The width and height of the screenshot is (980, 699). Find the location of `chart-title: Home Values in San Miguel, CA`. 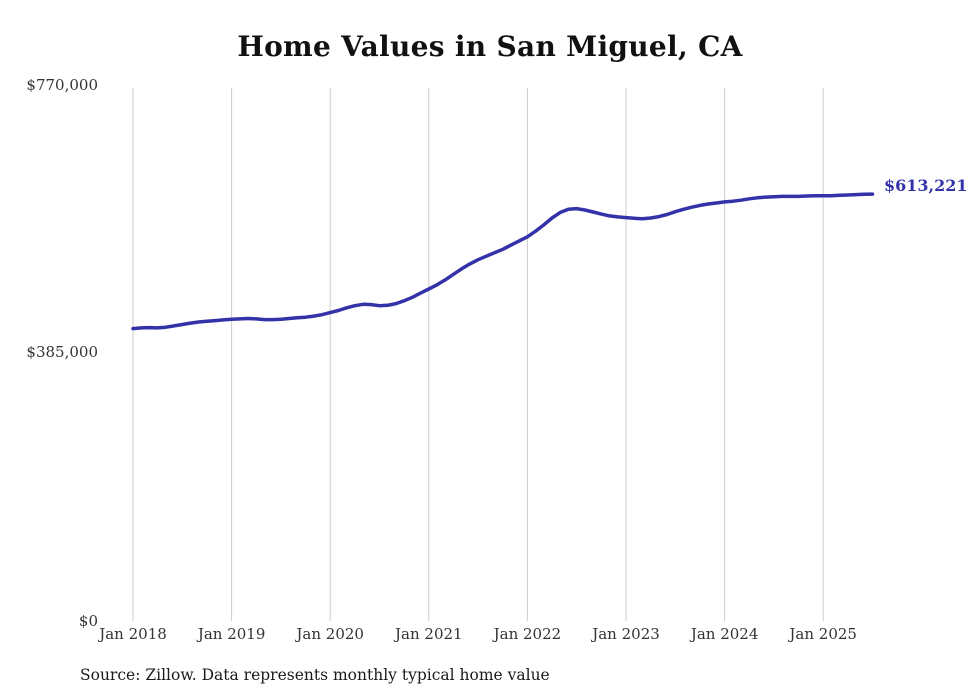

chart-title: Home Values in San Miguel, CA is located at coordinates (490, 46).